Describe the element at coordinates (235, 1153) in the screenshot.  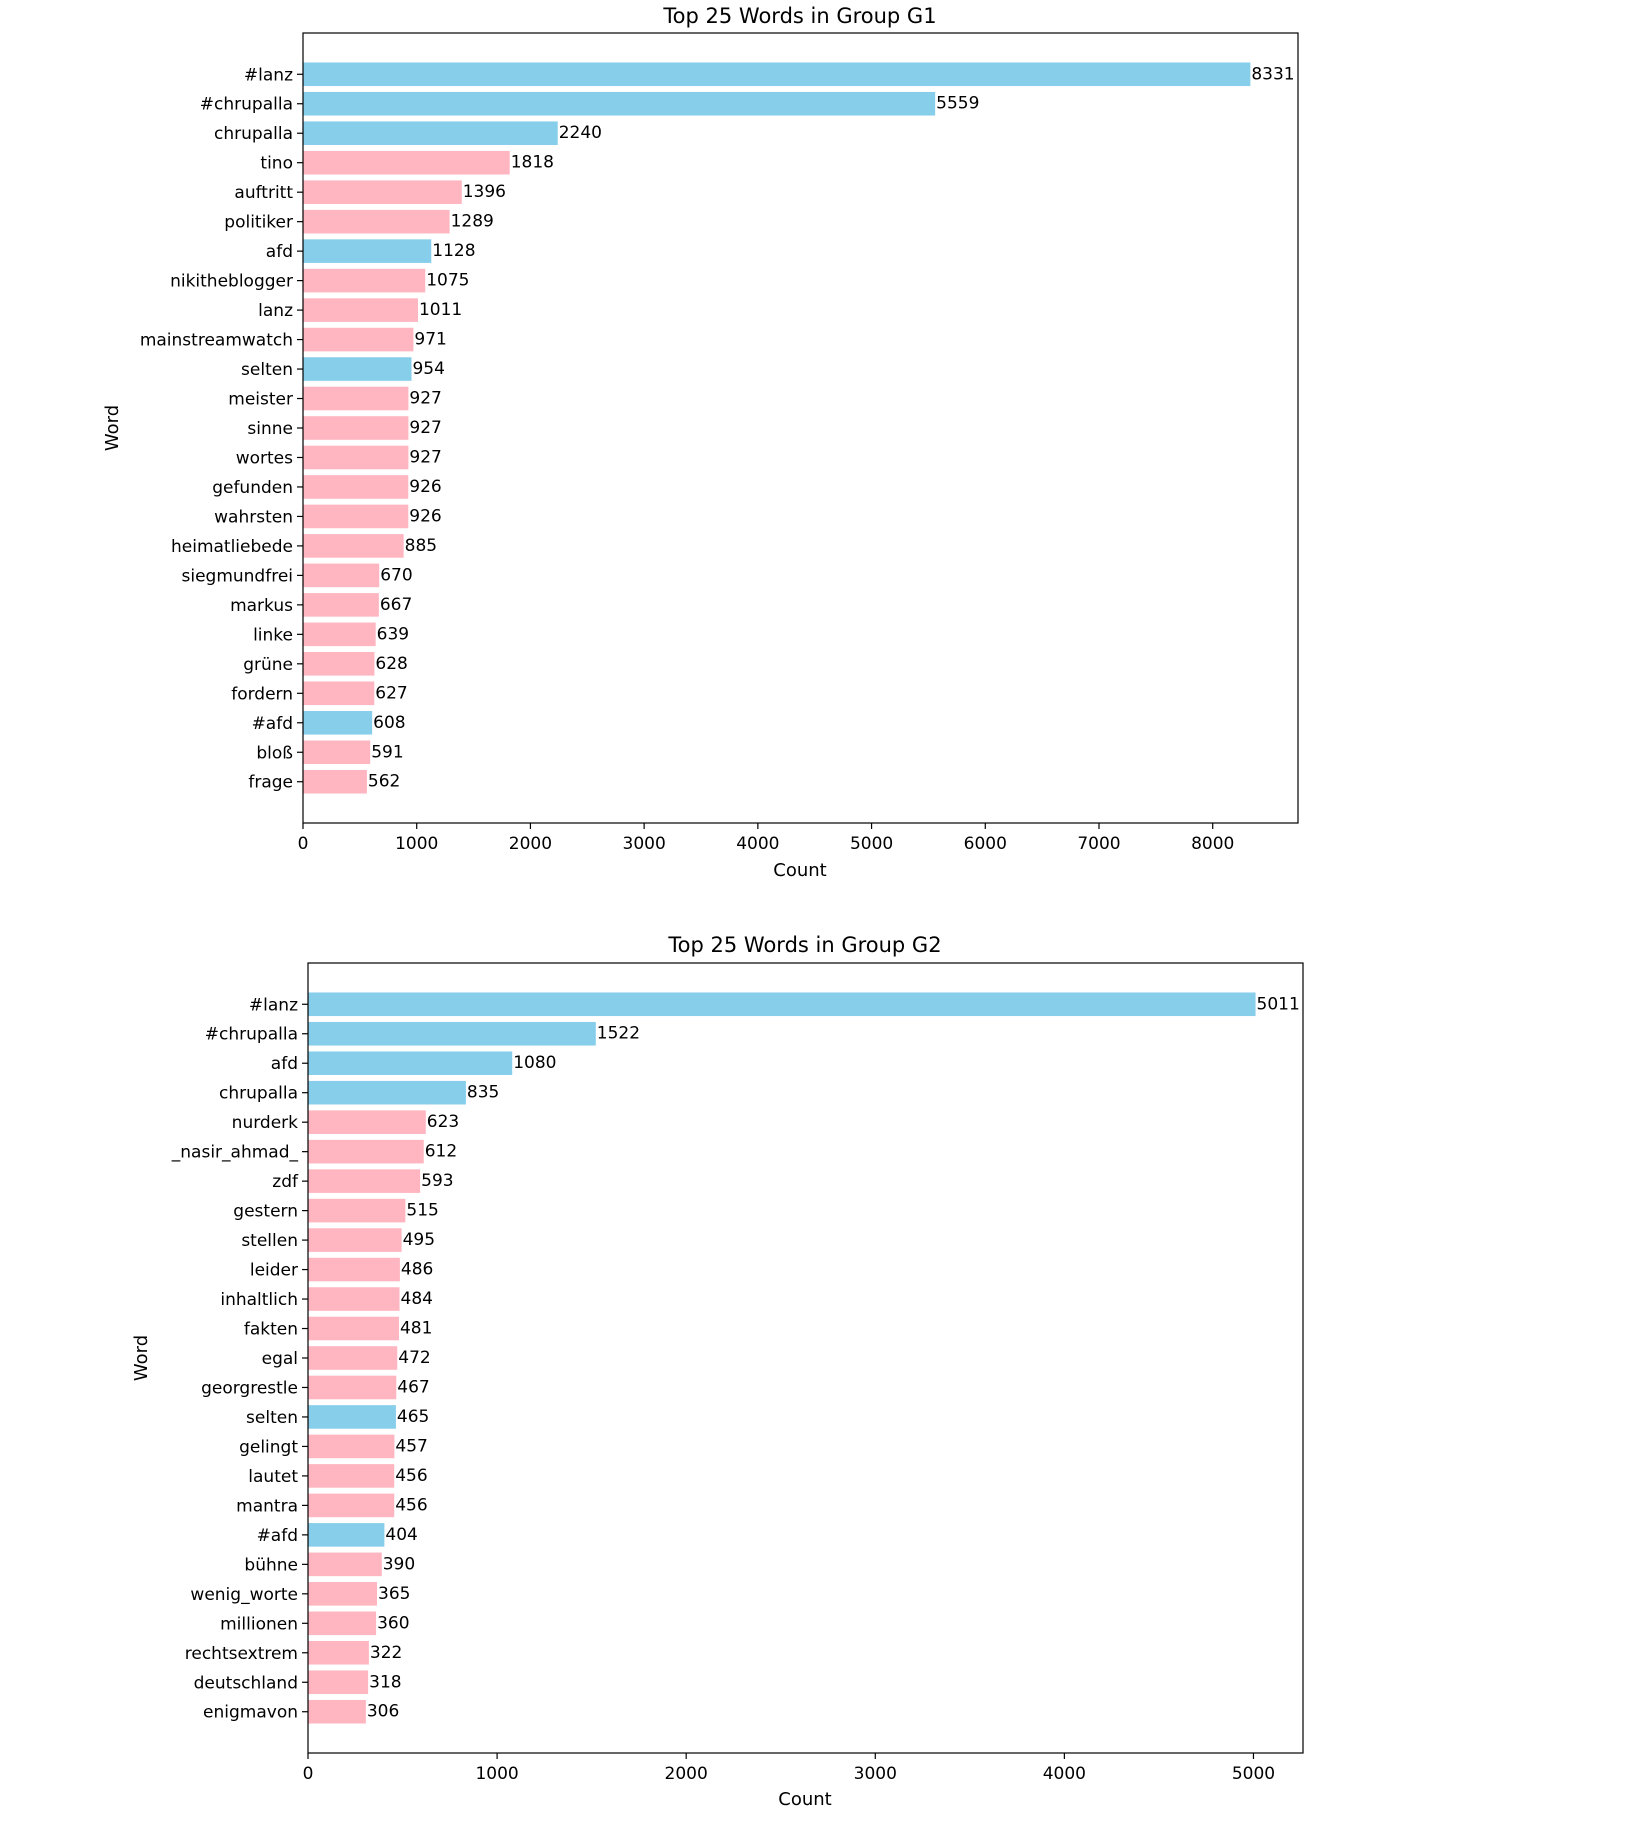
I see `y-tick-label: _nasir_ahmad_` at that location.